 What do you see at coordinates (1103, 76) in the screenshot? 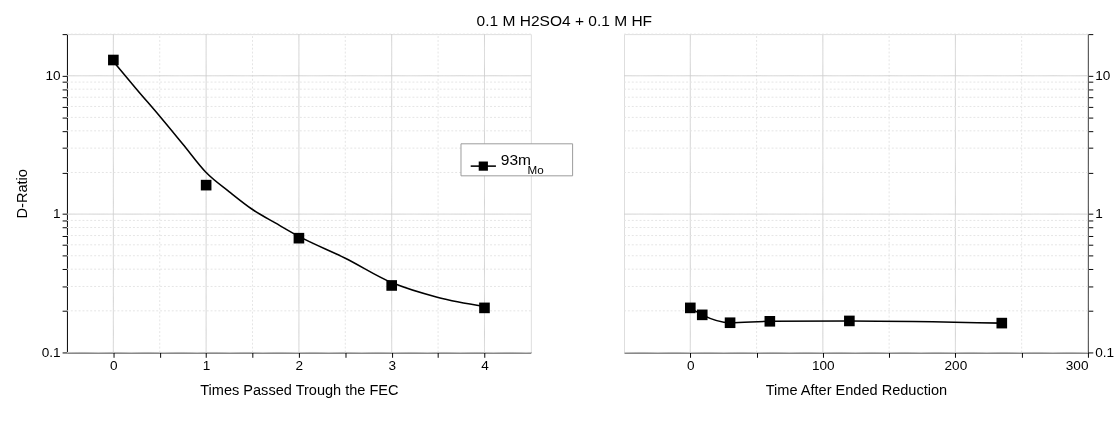
I see `y2-tick-label: 10` at bounding box center [1103, 76].